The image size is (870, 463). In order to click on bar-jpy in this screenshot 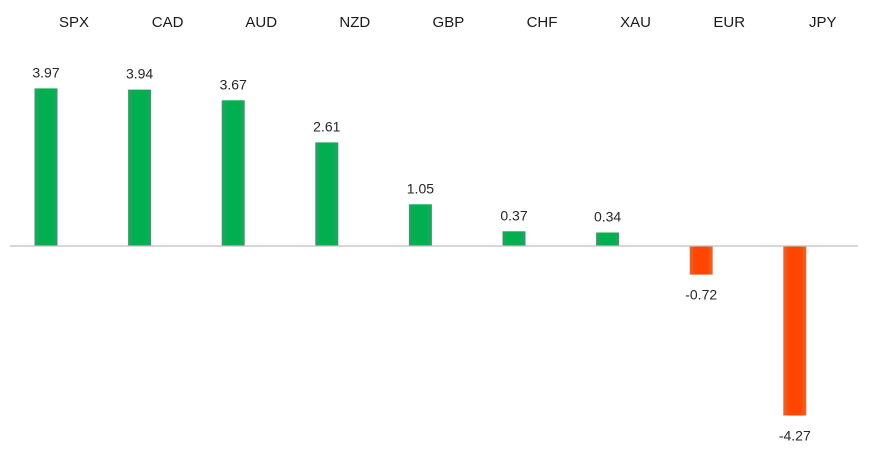, I will do `click(795, 331)`.